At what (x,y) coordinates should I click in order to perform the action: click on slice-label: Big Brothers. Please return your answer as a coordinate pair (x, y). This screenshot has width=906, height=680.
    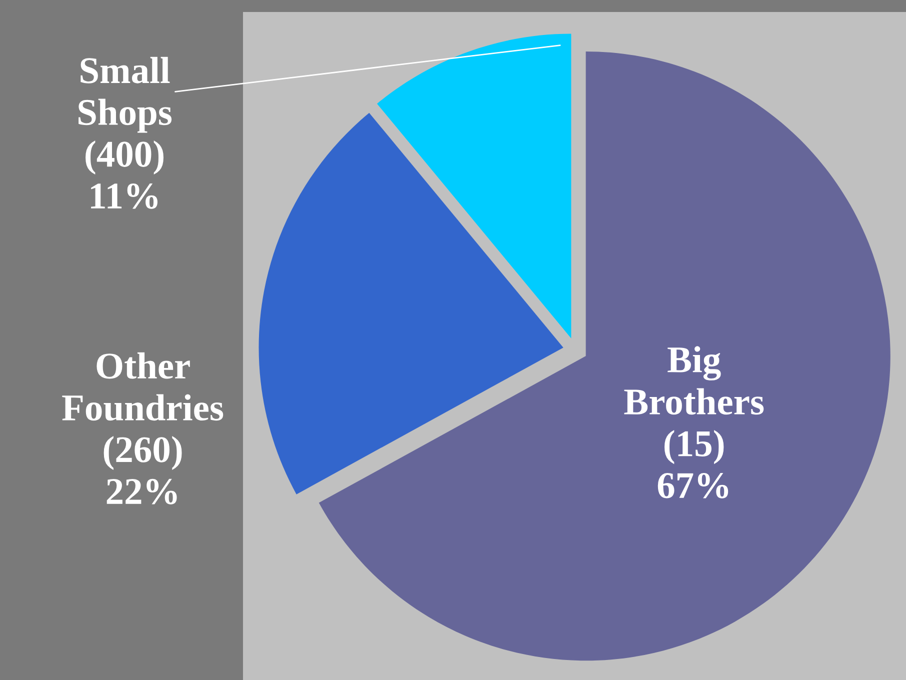
    Looking at the image, I should click on (694, 380).